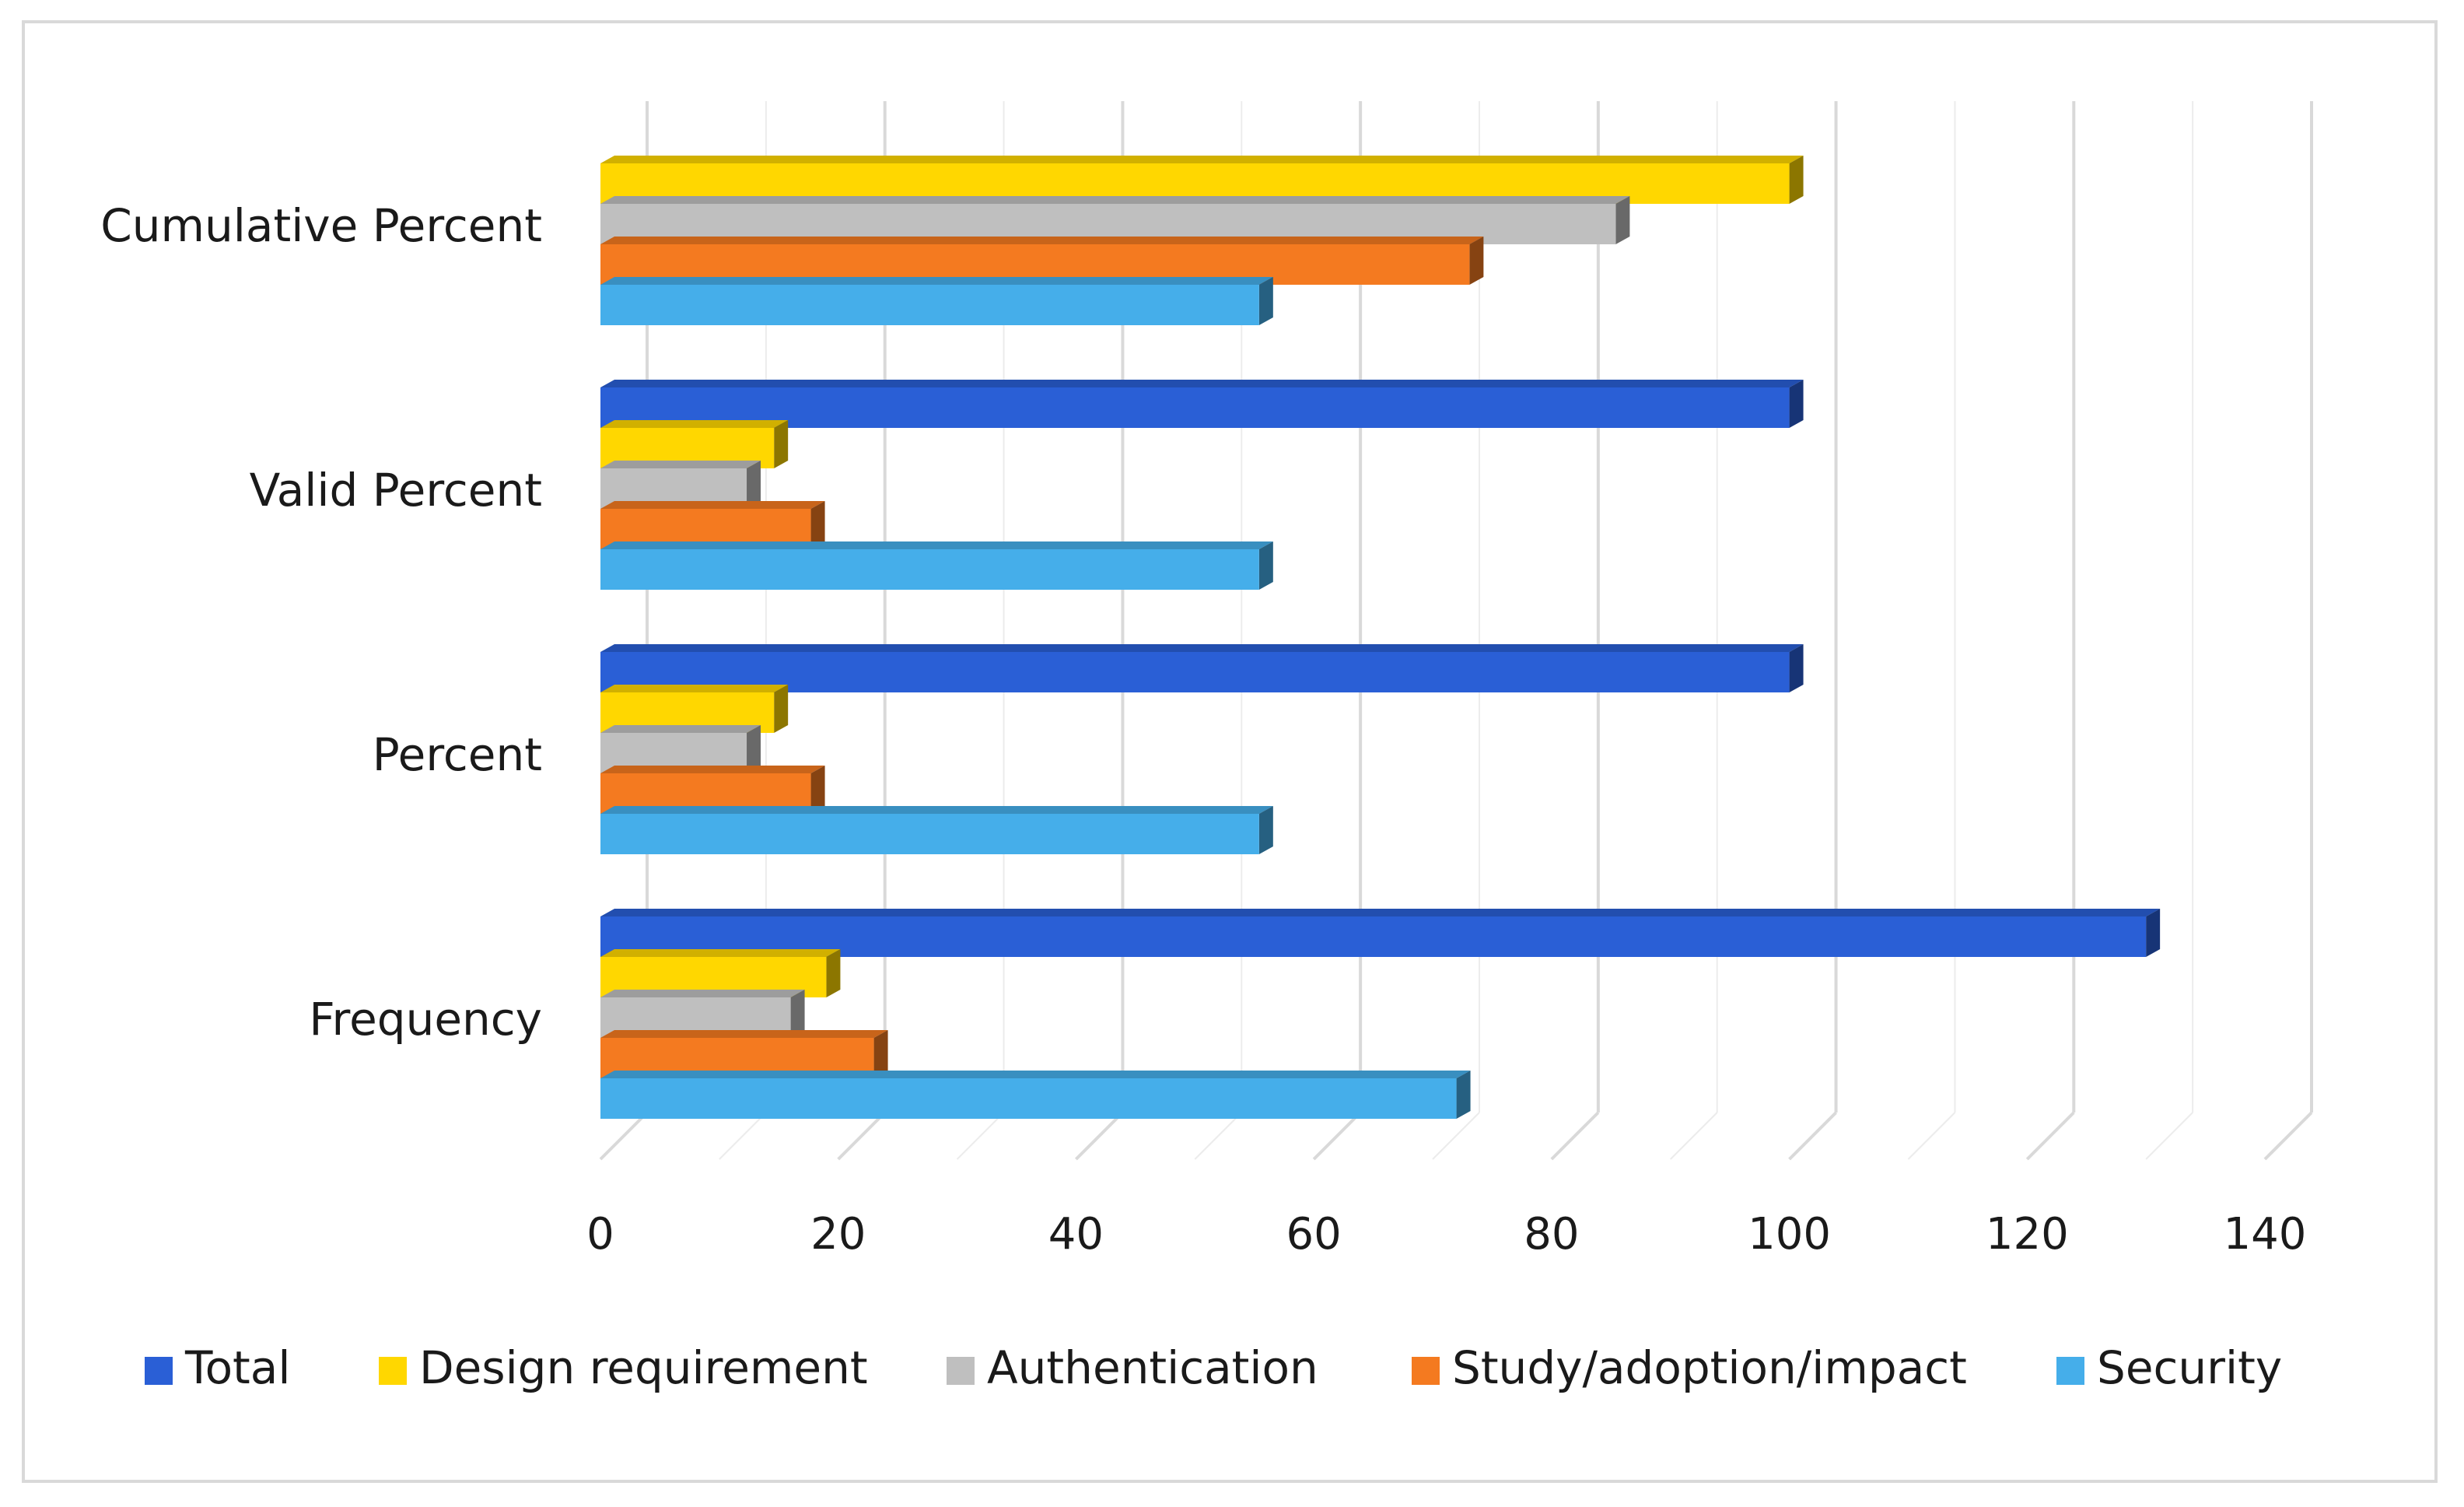 This screenshot has width=2464, height=1507. I want to click on x-tick-label: 120, so click(2028, 1234).